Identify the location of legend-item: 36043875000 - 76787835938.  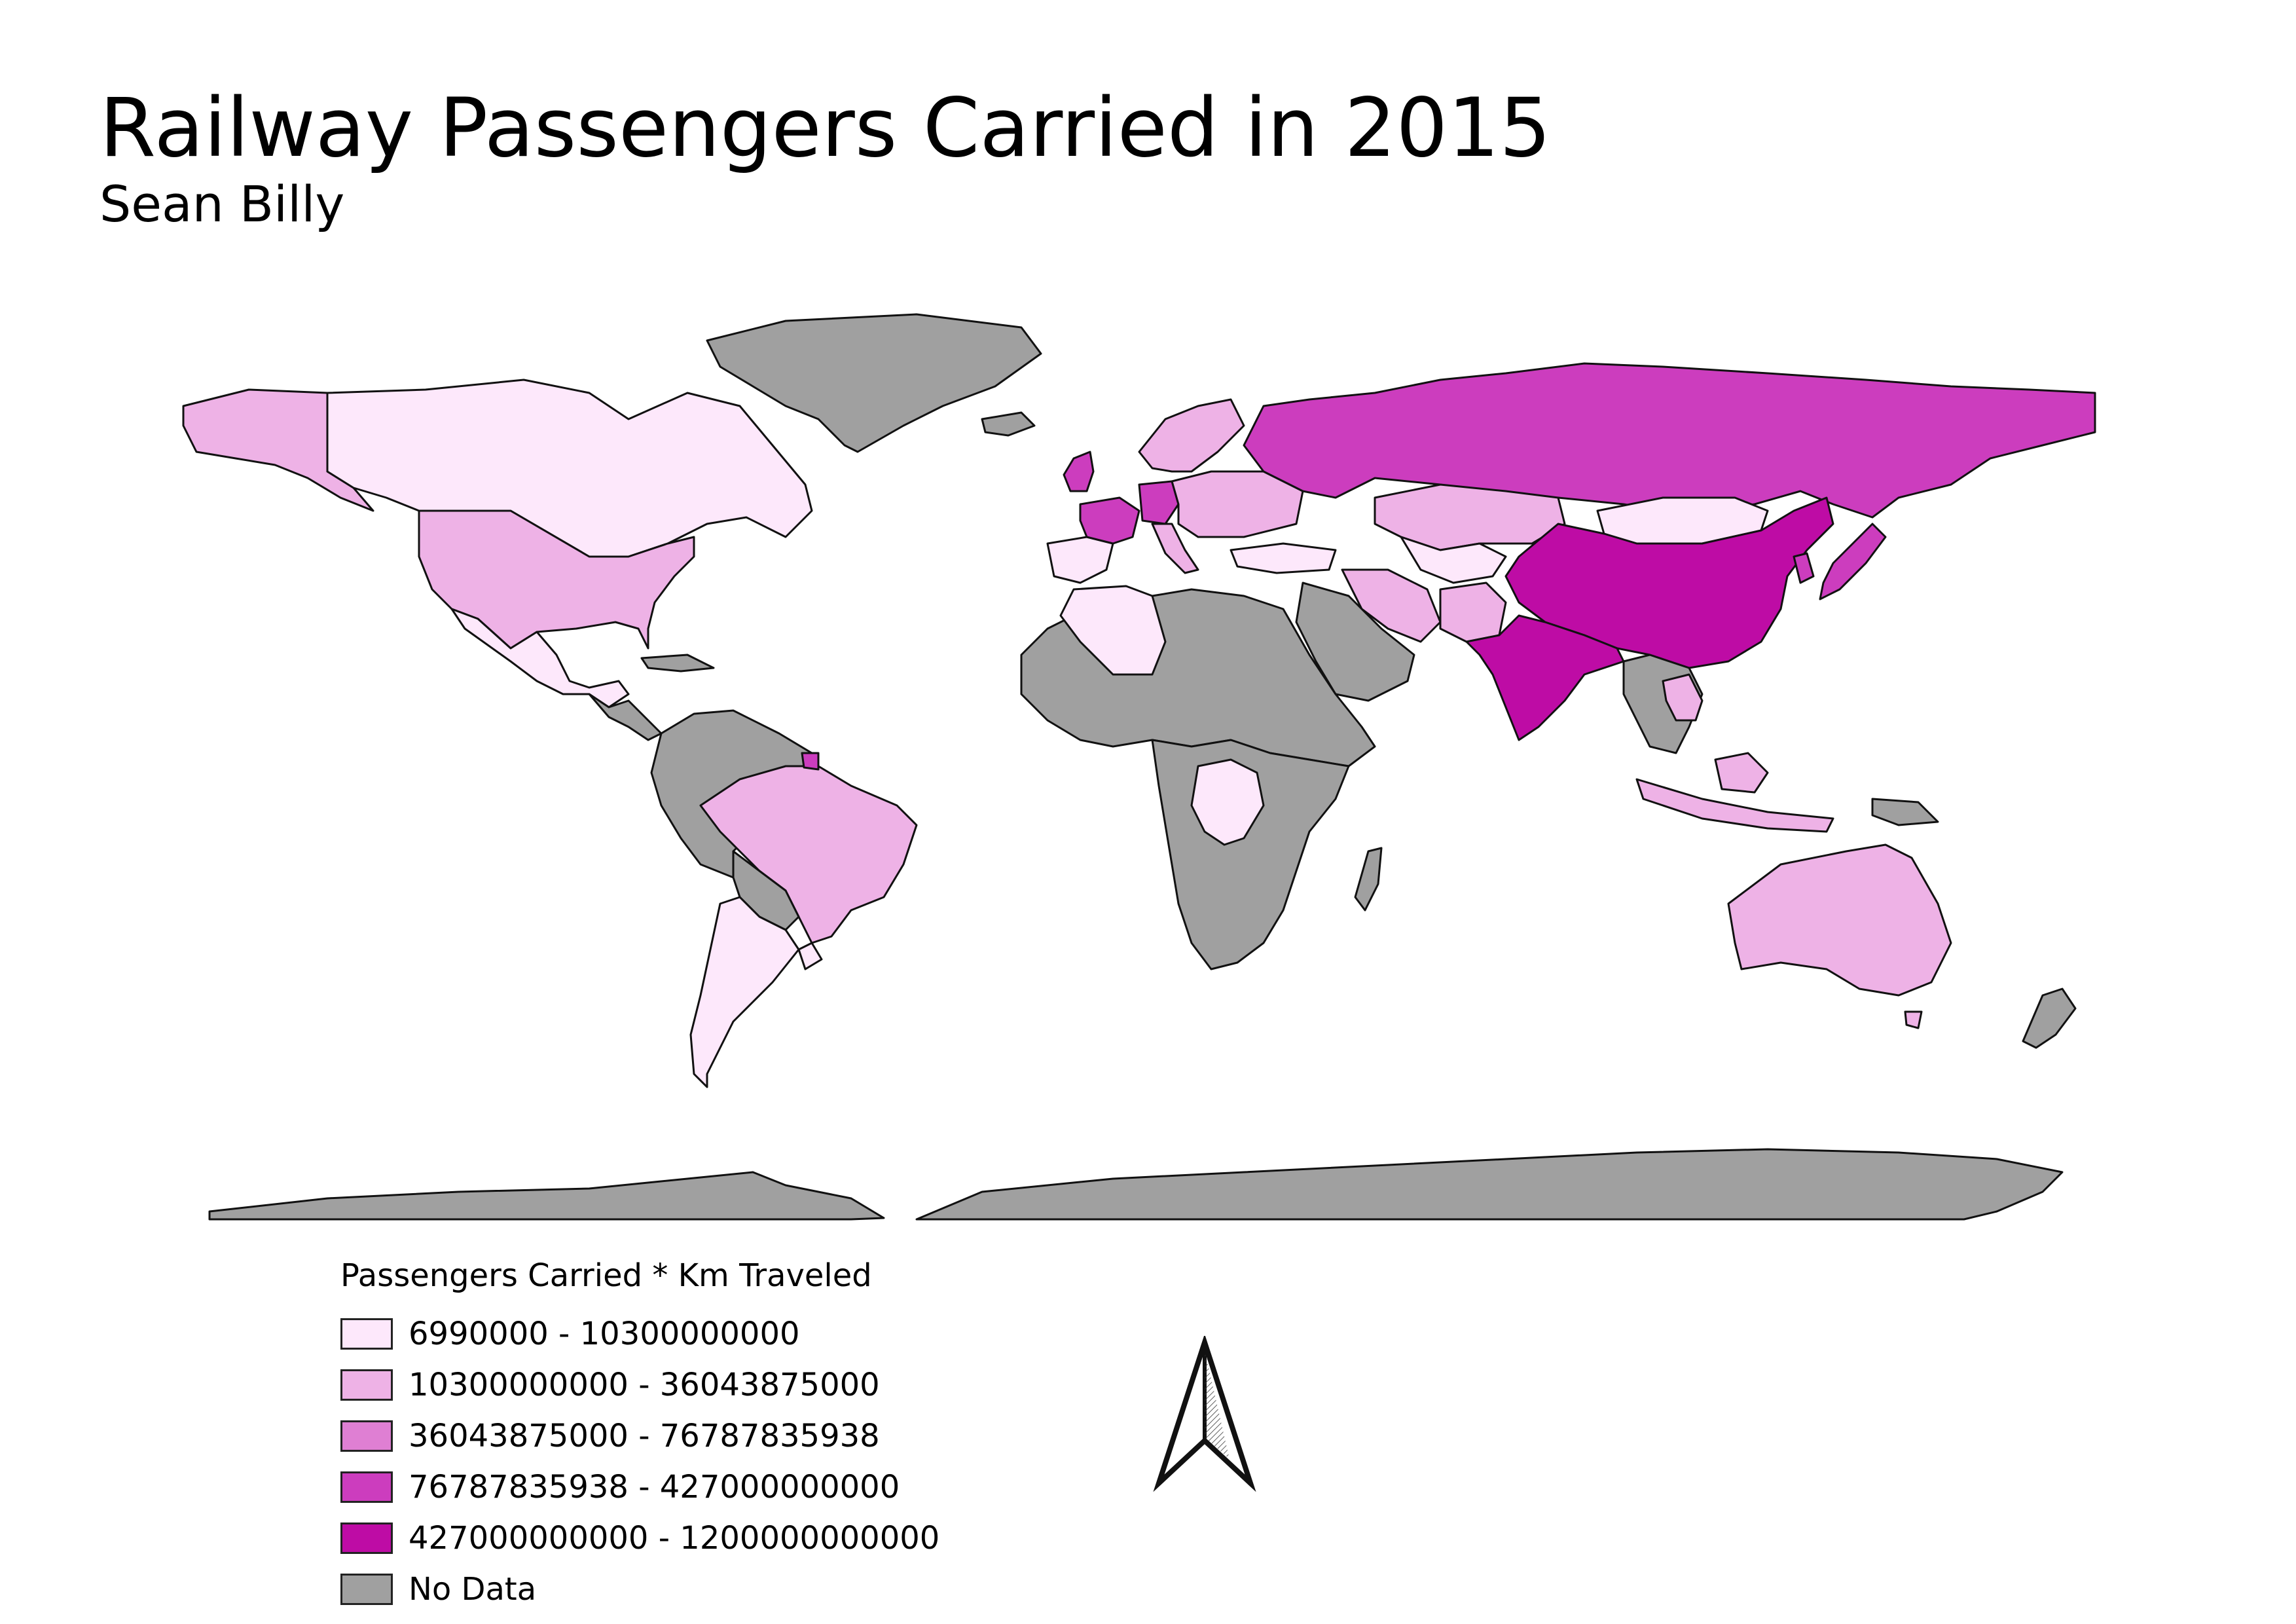
(639, 1436).